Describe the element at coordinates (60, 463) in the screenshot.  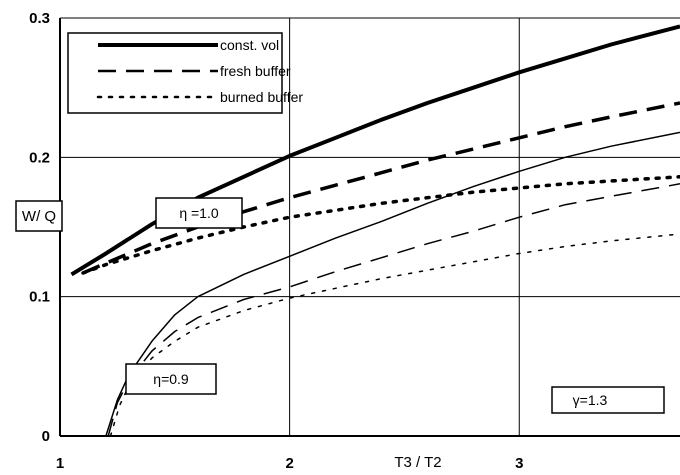
I see `x-tick-label-0: 1` at that location.